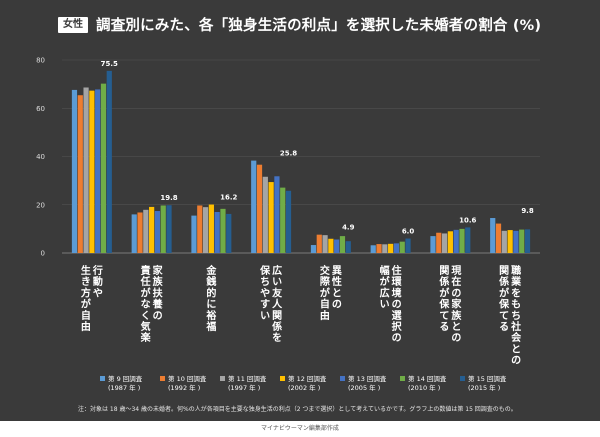  What do you see at coordinates (145, 326) in the screenshot?
I see `category-label-char: 気` at bounding box center [145, 326].